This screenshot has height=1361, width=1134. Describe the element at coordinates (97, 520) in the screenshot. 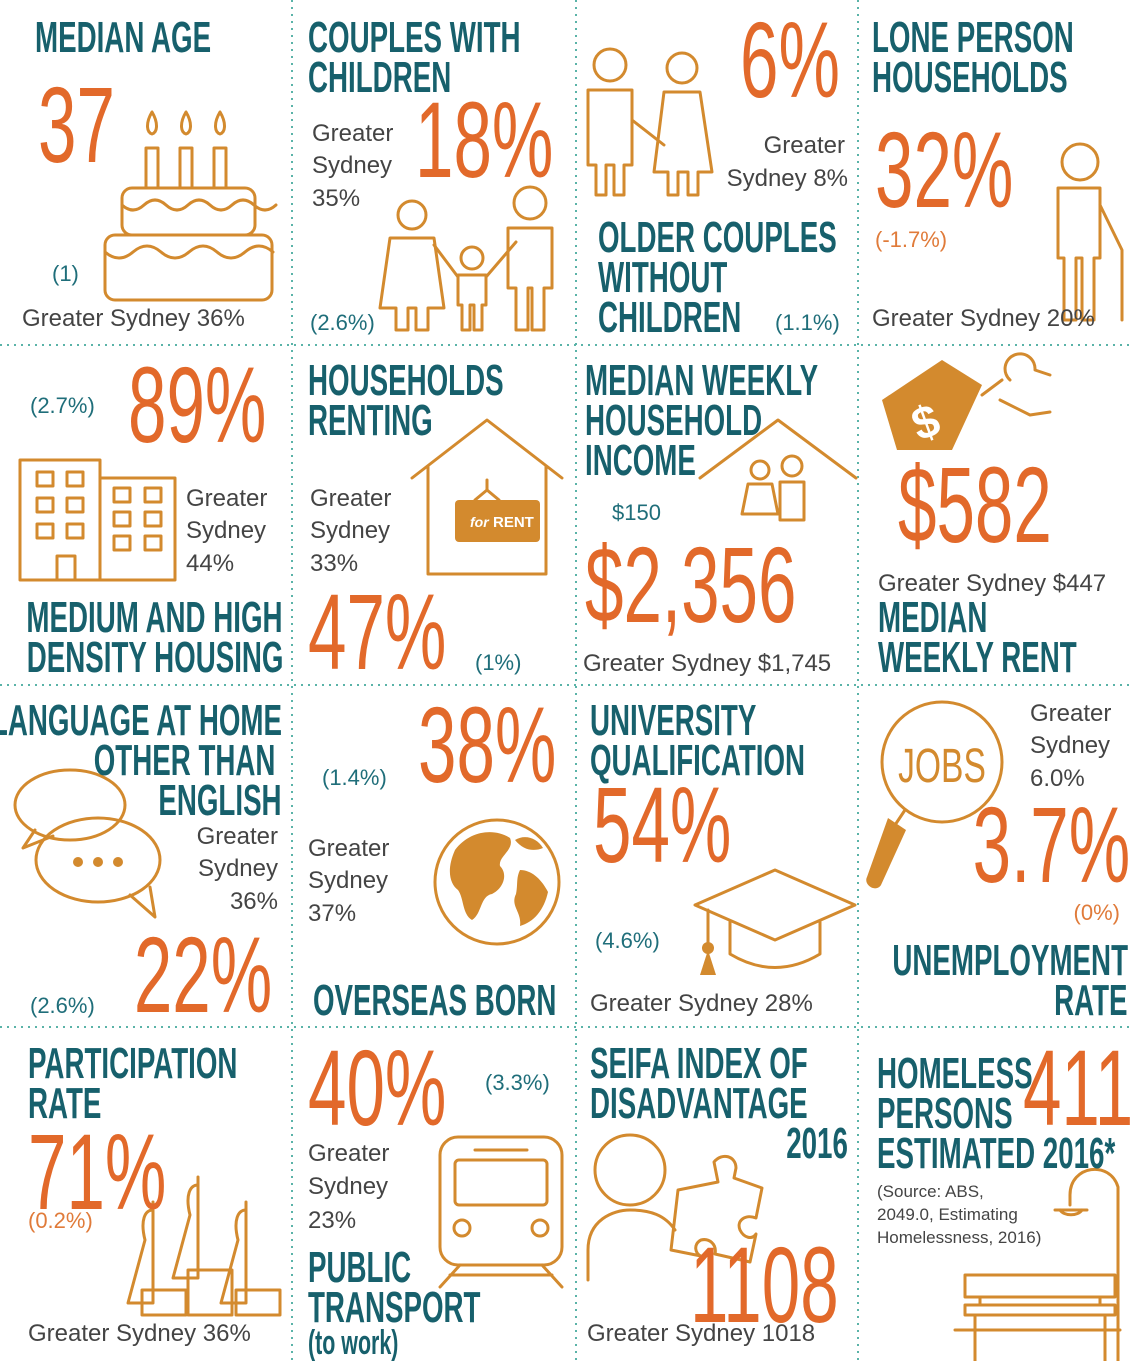

I see `buildings-icon` at that location.